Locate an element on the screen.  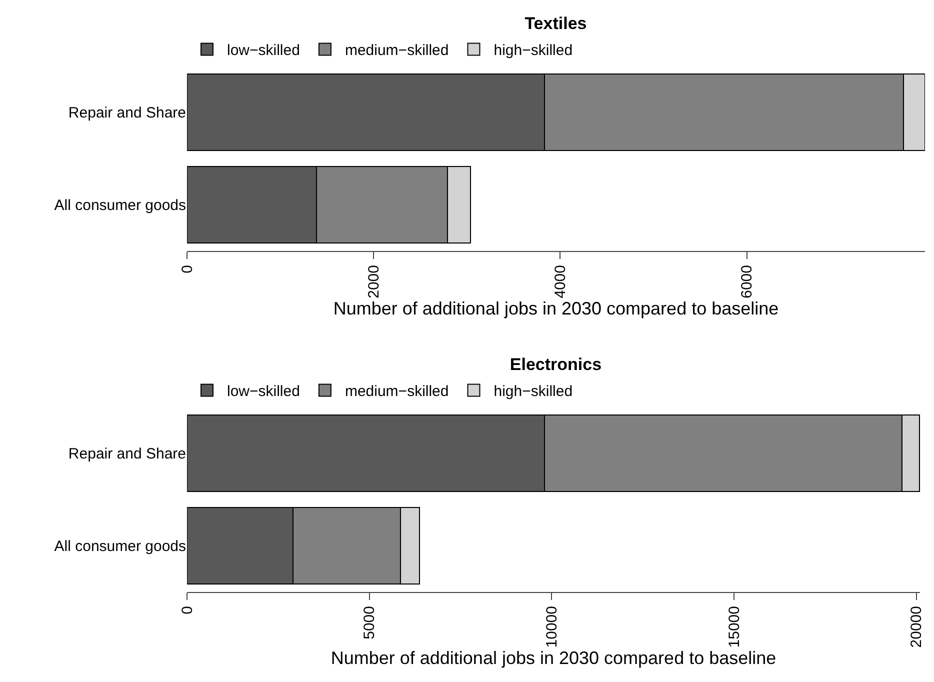
x-tick-label: 10000 is located at coordinates (552, 627).